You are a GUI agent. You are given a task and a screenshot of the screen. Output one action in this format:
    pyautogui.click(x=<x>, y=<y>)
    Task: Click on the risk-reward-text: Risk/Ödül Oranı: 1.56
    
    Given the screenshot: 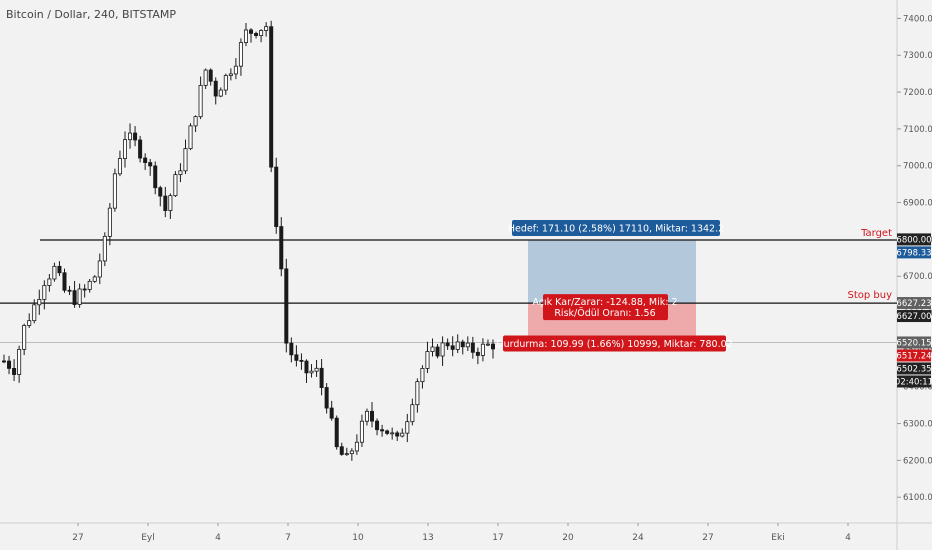 What is the action you would take?
    pyautogui.click(x=604, y=313)
    